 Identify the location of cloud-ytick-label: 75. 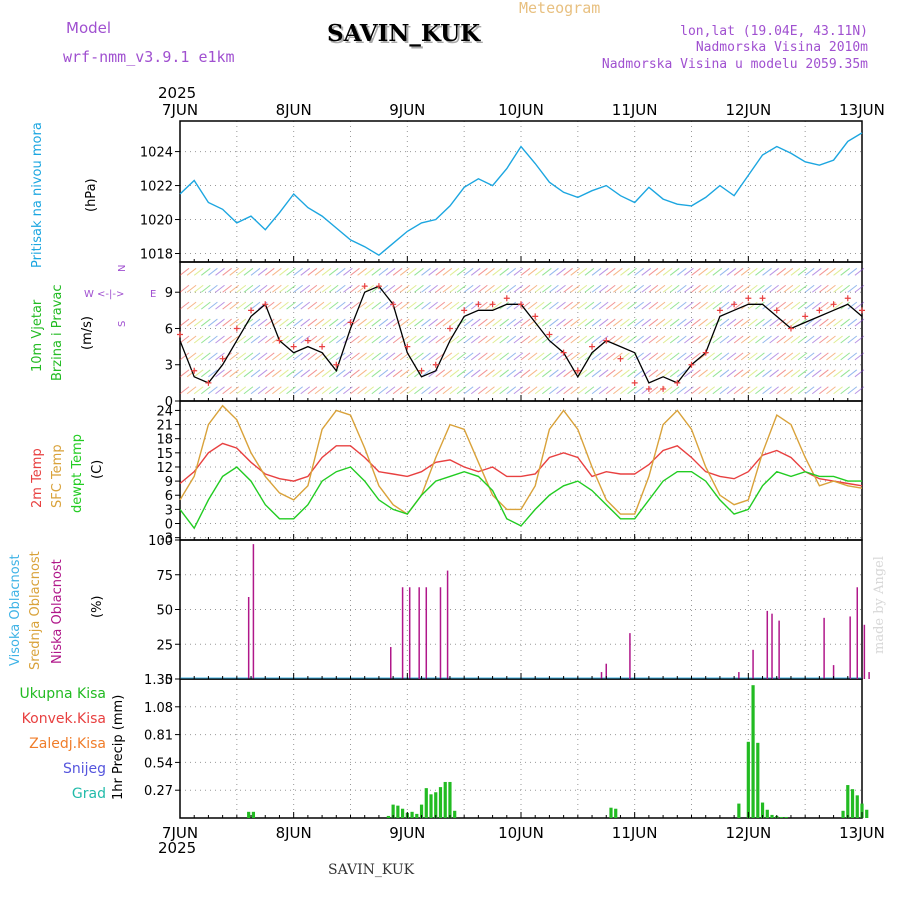
(164, 576).